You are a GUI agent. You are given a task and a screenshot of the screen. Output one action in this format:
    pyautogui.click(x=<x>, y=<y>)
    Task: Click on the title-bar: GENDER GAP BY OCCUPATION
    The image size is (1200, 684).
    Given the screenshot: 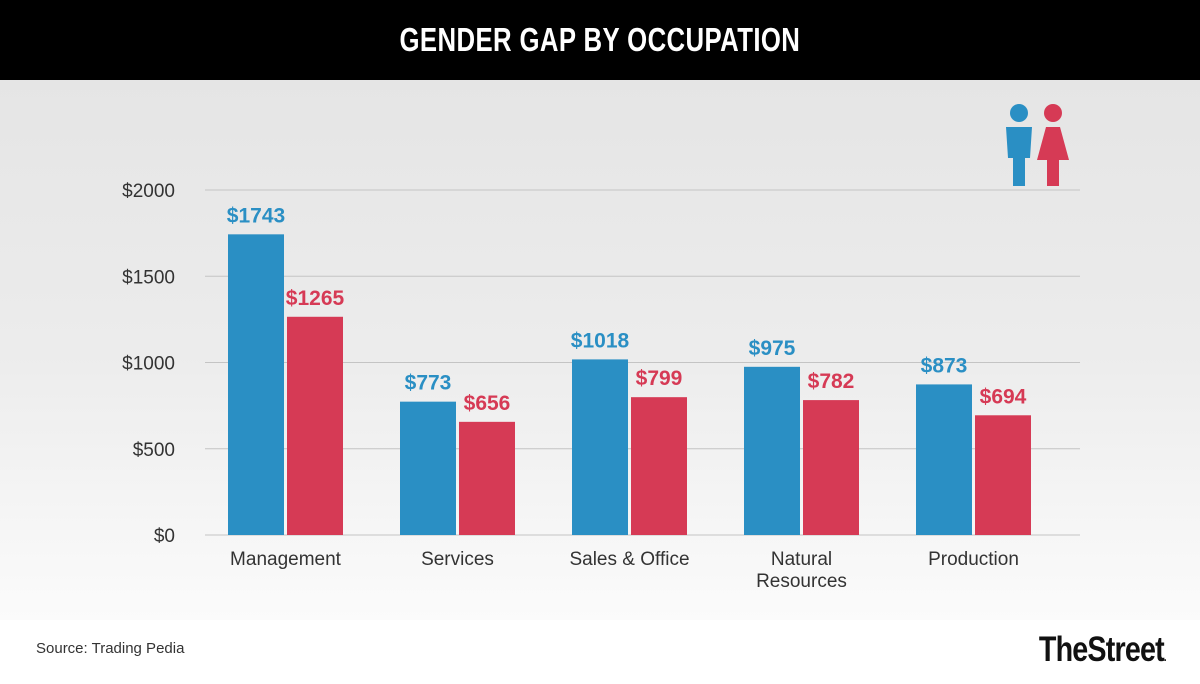 What is the action you would take?
    pyautogui.click(x=600, y=40)
    